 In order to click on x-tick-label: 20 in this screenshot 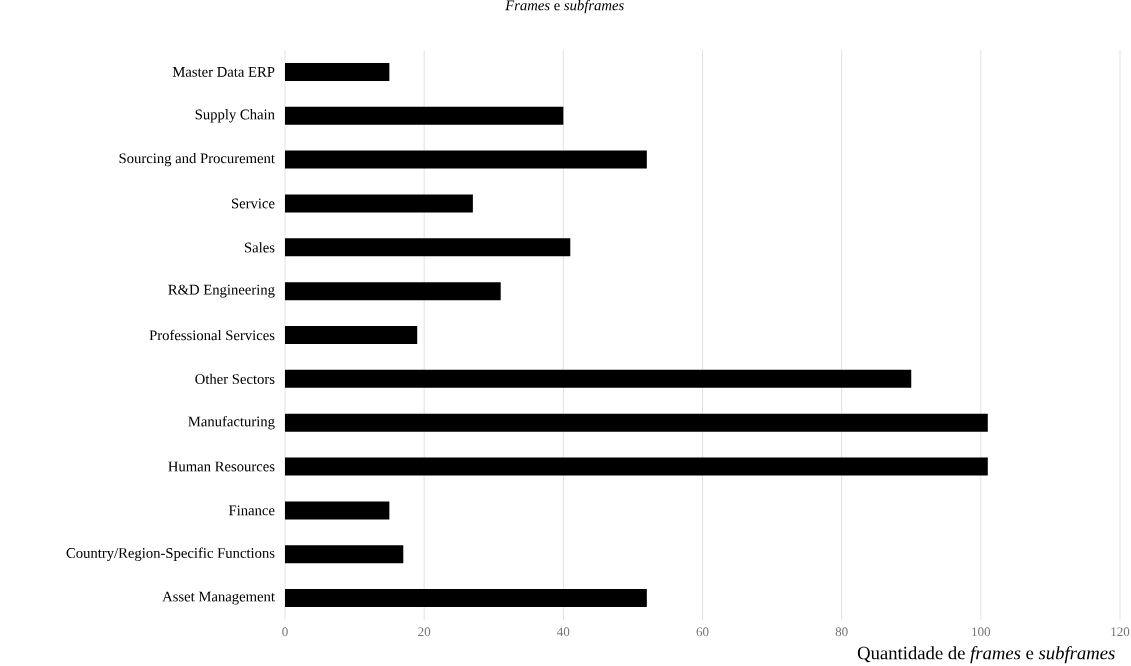, I will do `click(424, 632)`.